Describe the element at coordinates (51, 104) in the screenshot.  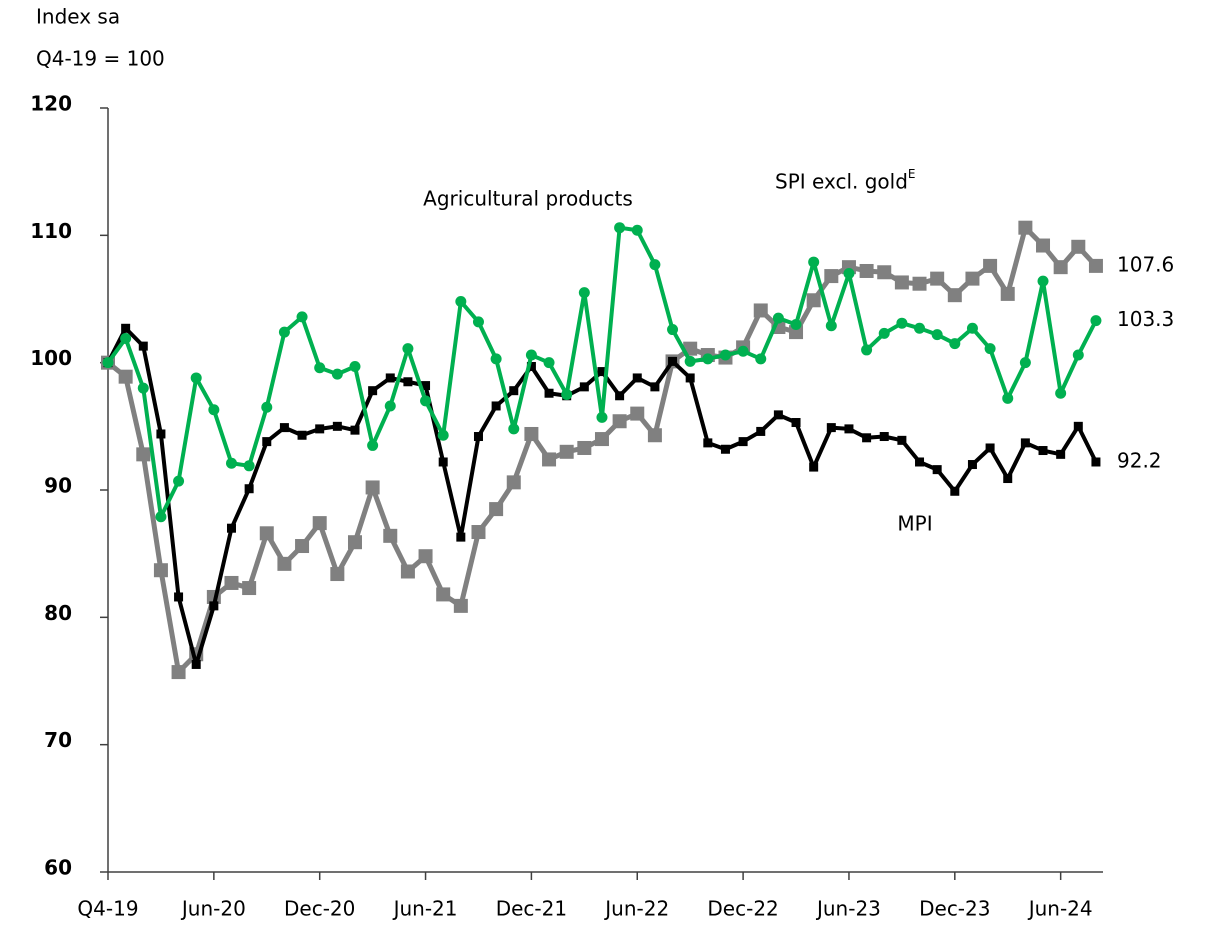
I see `y-tick-label: 120` at that location.